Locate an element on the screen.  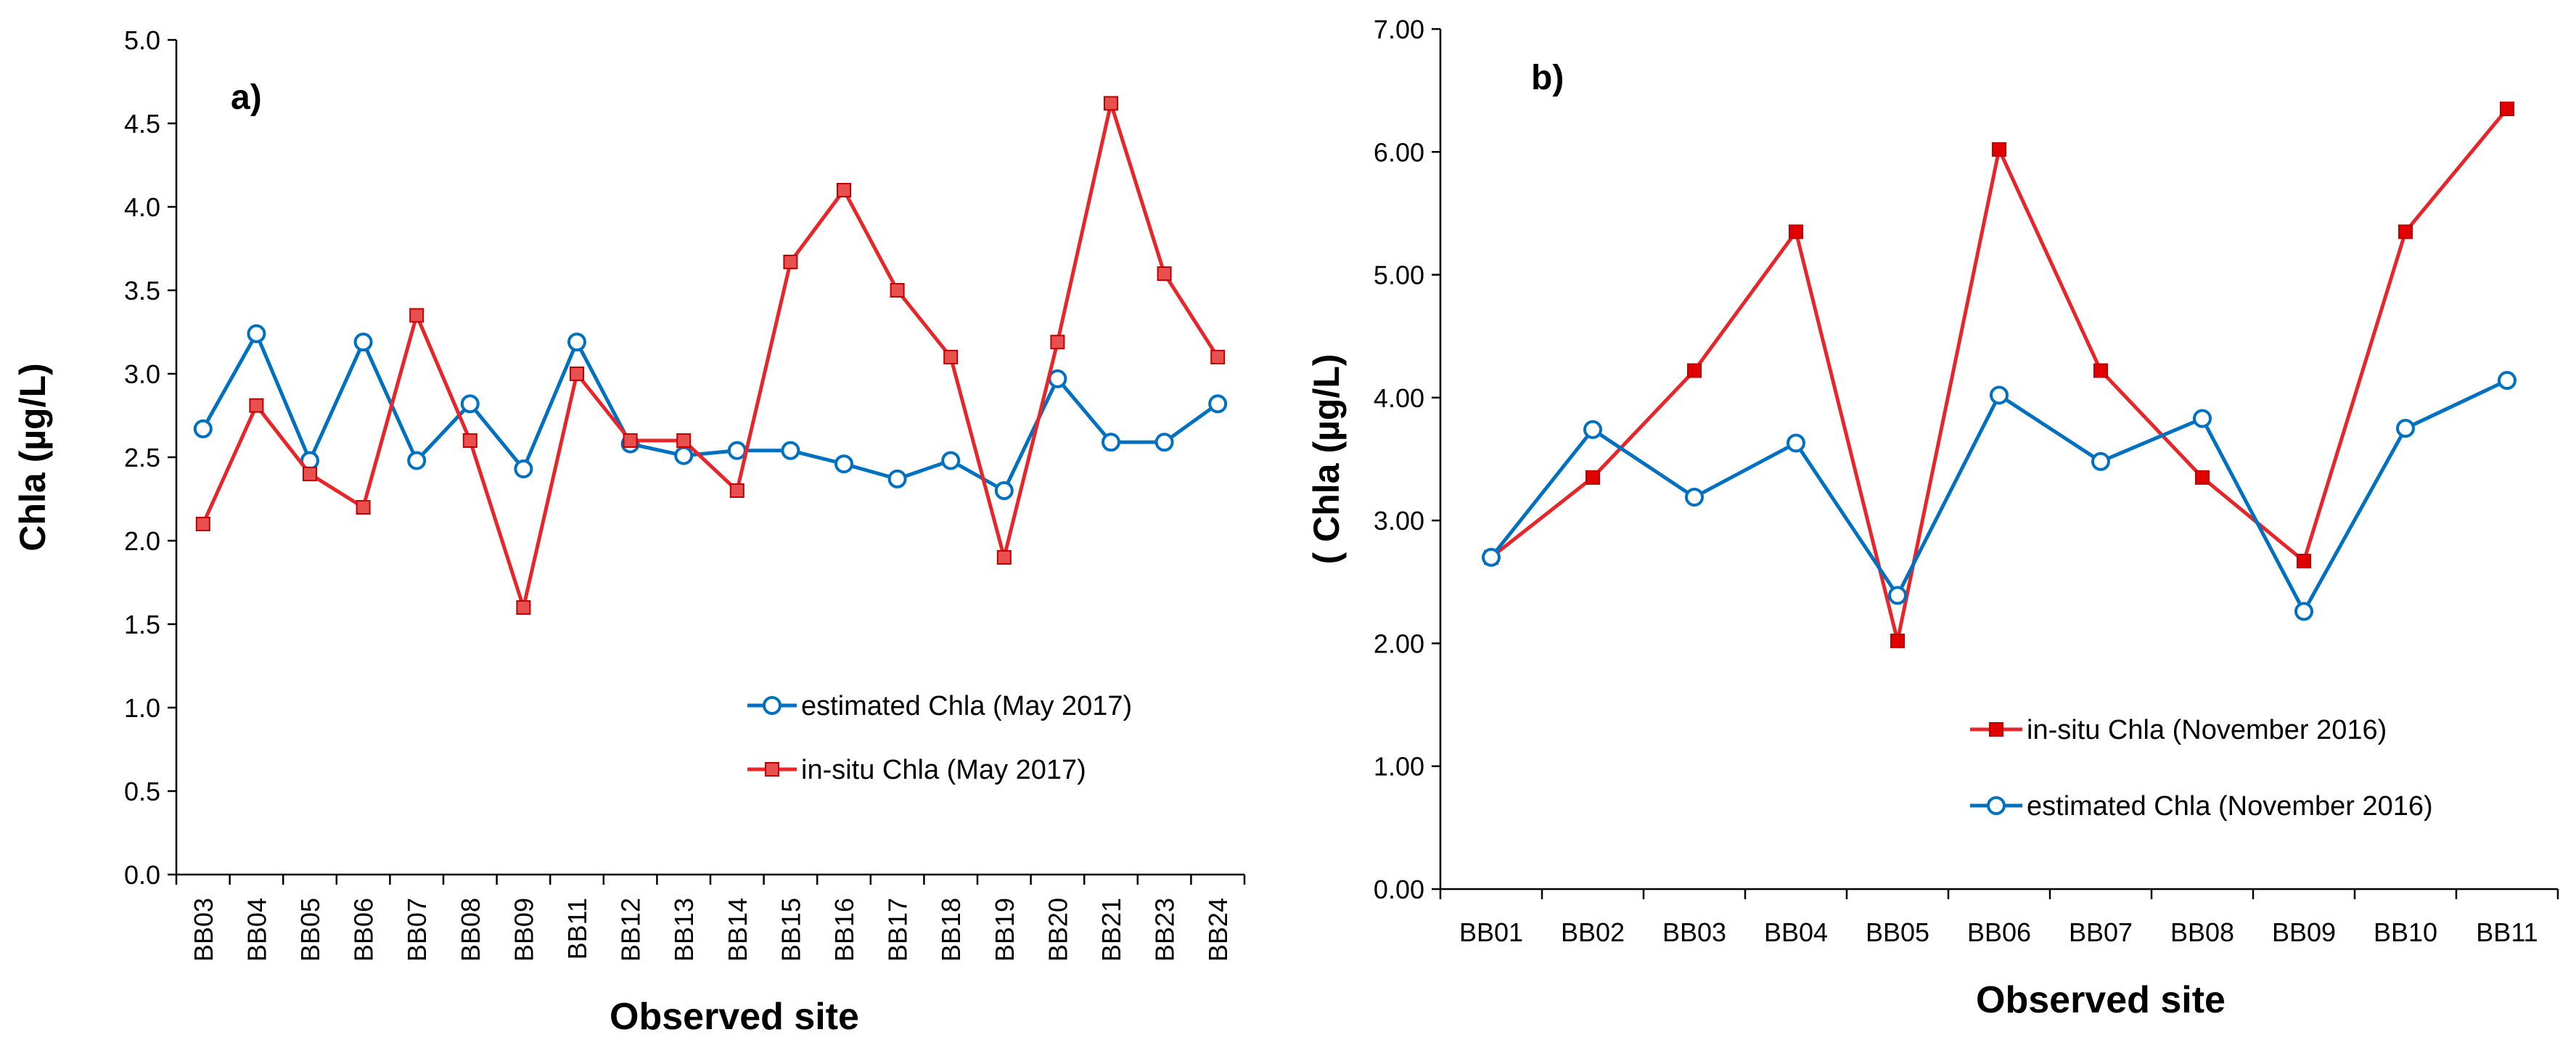
x-tick-label: BB10 is located at coordinates (2405, 932).